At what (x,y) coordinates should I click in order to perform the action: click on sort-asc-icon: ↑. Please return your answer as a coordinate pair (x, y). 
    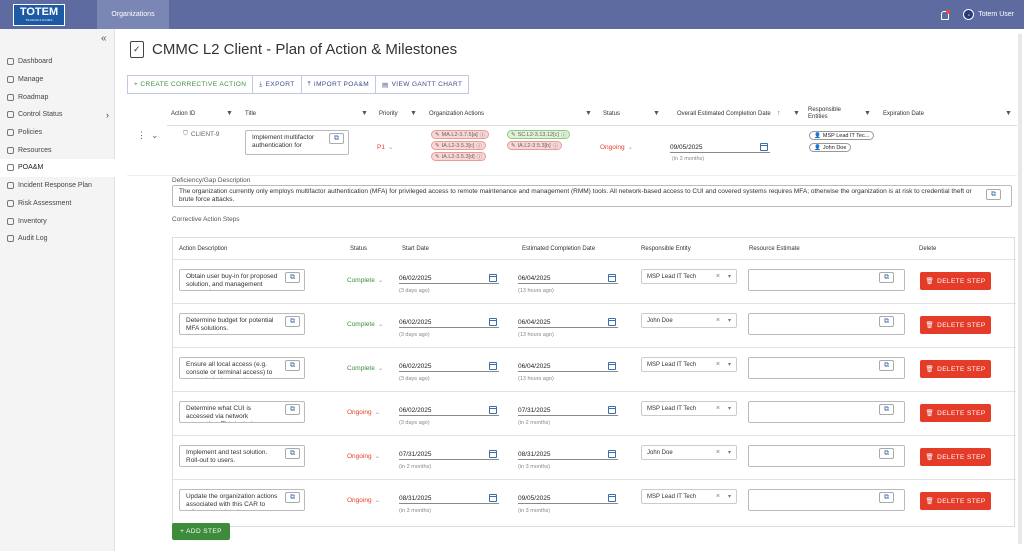
    Looking at the image, I should click on (779, 113).